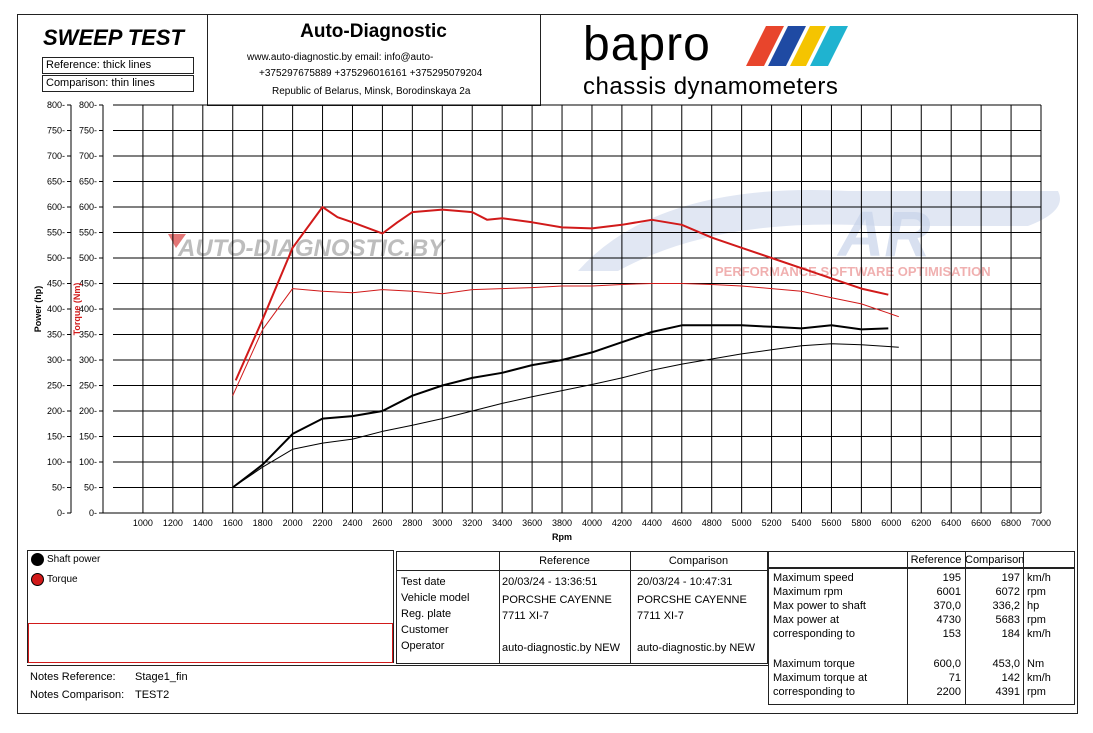 The width and height of the screenshot is (1093, 733). I want to click on torque-tick-label: 200-, so click(88, 411).